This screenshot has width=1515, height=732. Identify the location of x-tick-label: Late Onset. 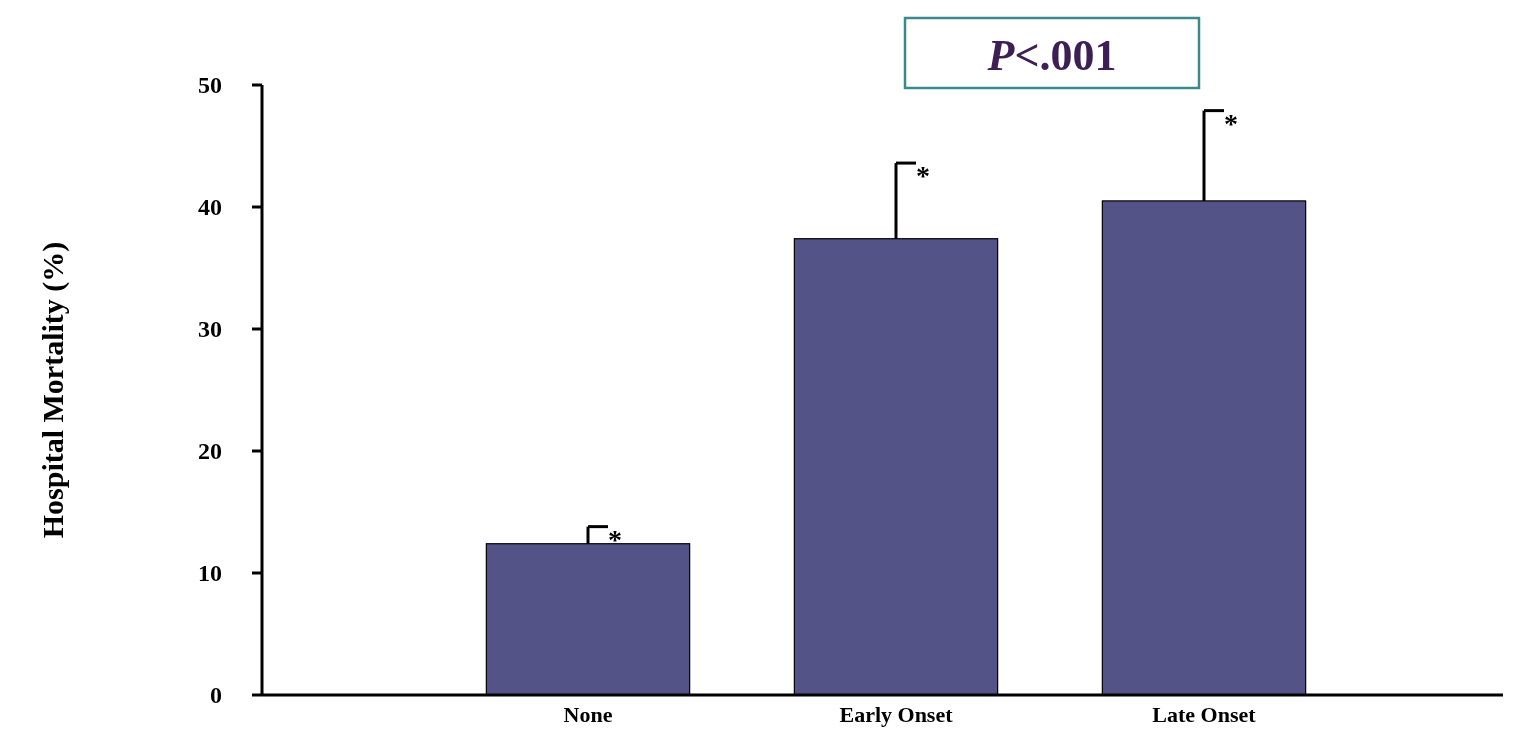
(1204, 714).